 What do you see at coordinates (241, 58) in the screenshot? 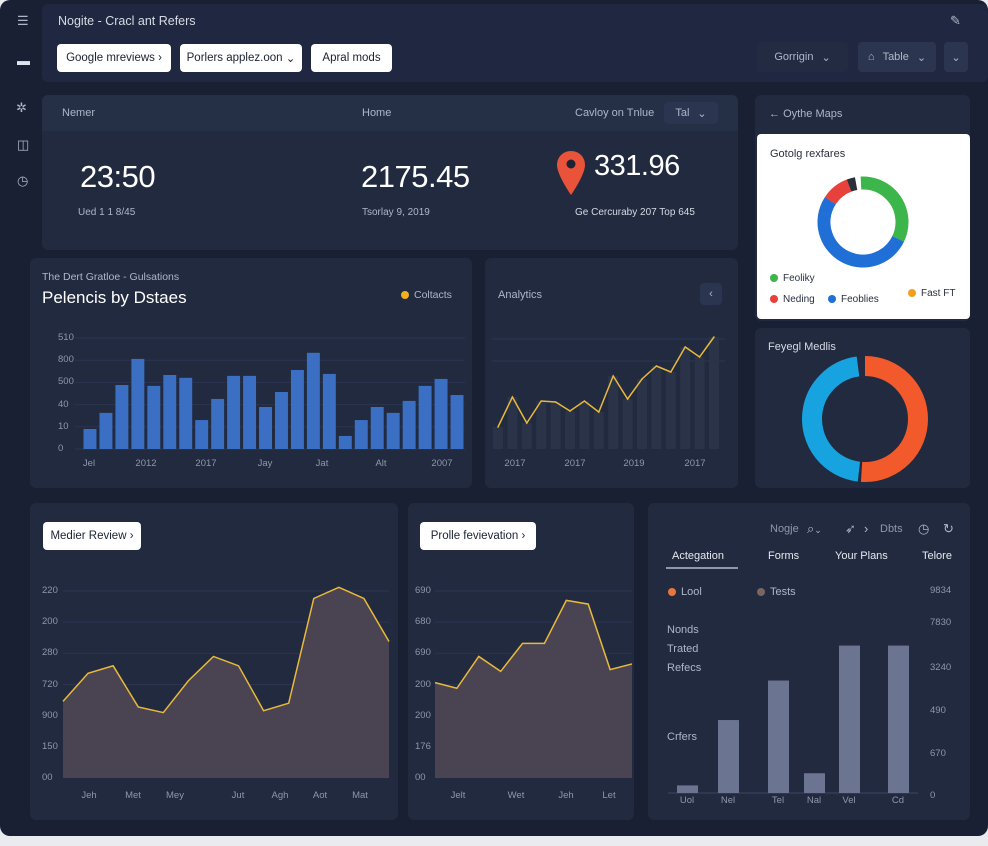
I see `porlers-dropdown: Porlers applez.oon ⌄` at bounding box center [241, 58].